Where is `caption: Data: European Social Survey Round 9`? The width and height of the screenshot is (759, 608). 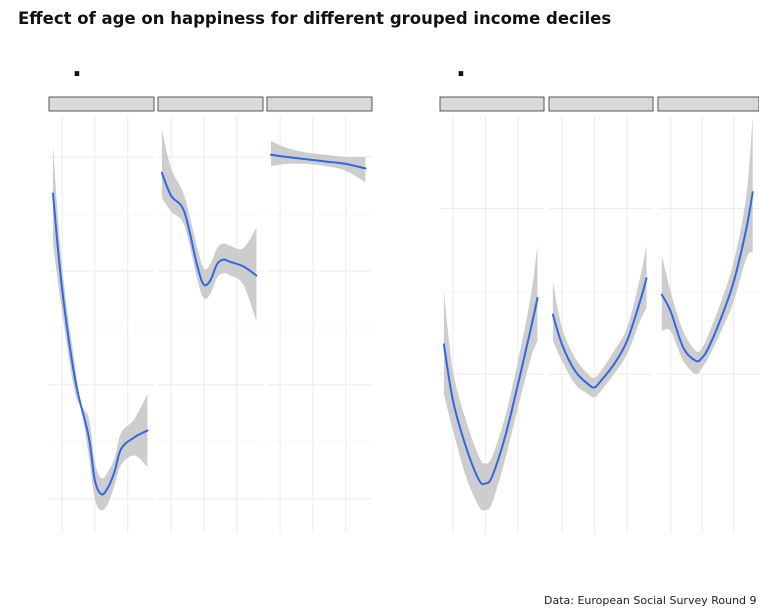 caption: Data: European Social Survey Round 9 is located at coordinates (650, 600).